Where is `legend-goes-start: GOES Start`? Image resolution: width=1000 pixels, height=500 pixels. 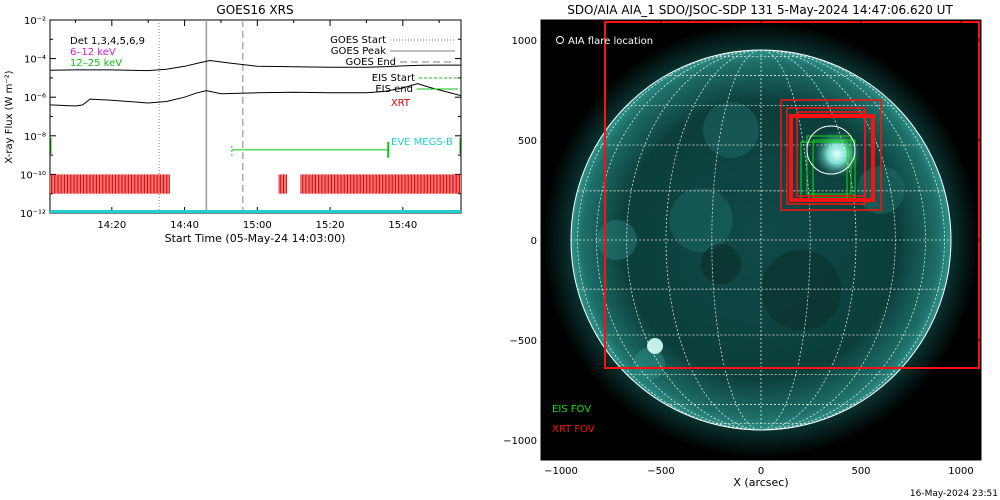
legend-goes-start: GOES Start is located at coordinates (358, 40).